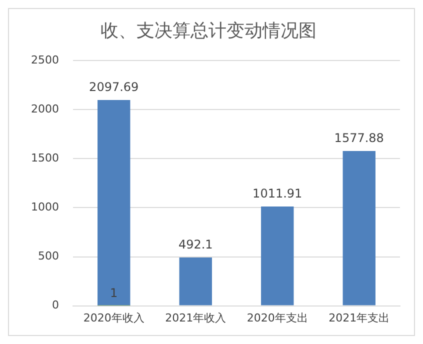  What do you see at coordinates (208, 31) in the screenshot?
I see `chart-title: 收、支决算总计变动情况图` at bounding box center [208, 31].